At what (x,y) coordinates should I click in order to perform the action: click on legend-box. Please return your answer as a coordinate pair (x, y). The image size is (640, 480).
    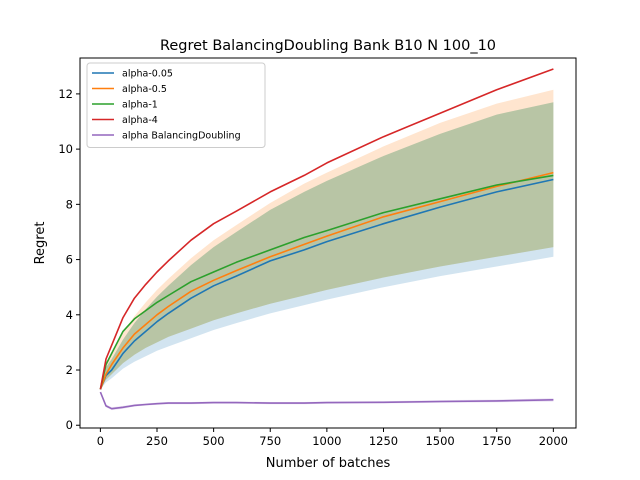
    Looking at the image, I should click on (176, 105).